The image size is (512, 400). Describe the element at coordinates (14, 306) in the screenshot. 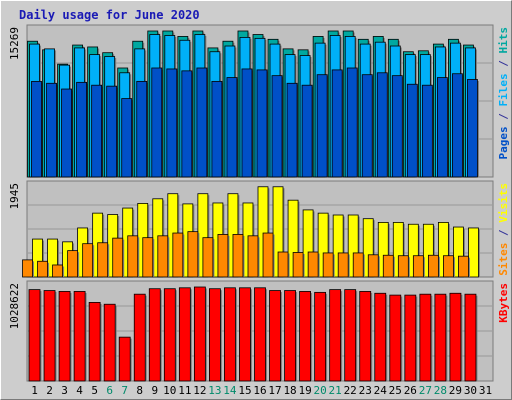

I see `axis-max-label: 1028622` at that location.